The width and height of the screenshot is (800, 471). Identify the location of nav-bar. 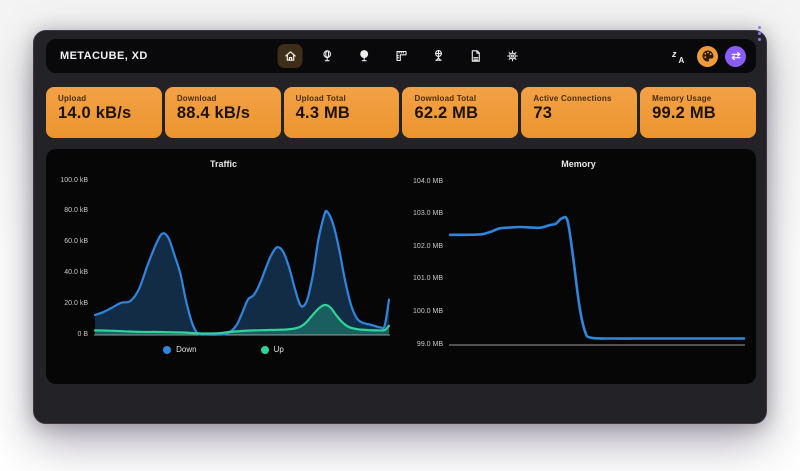
(401, 56).